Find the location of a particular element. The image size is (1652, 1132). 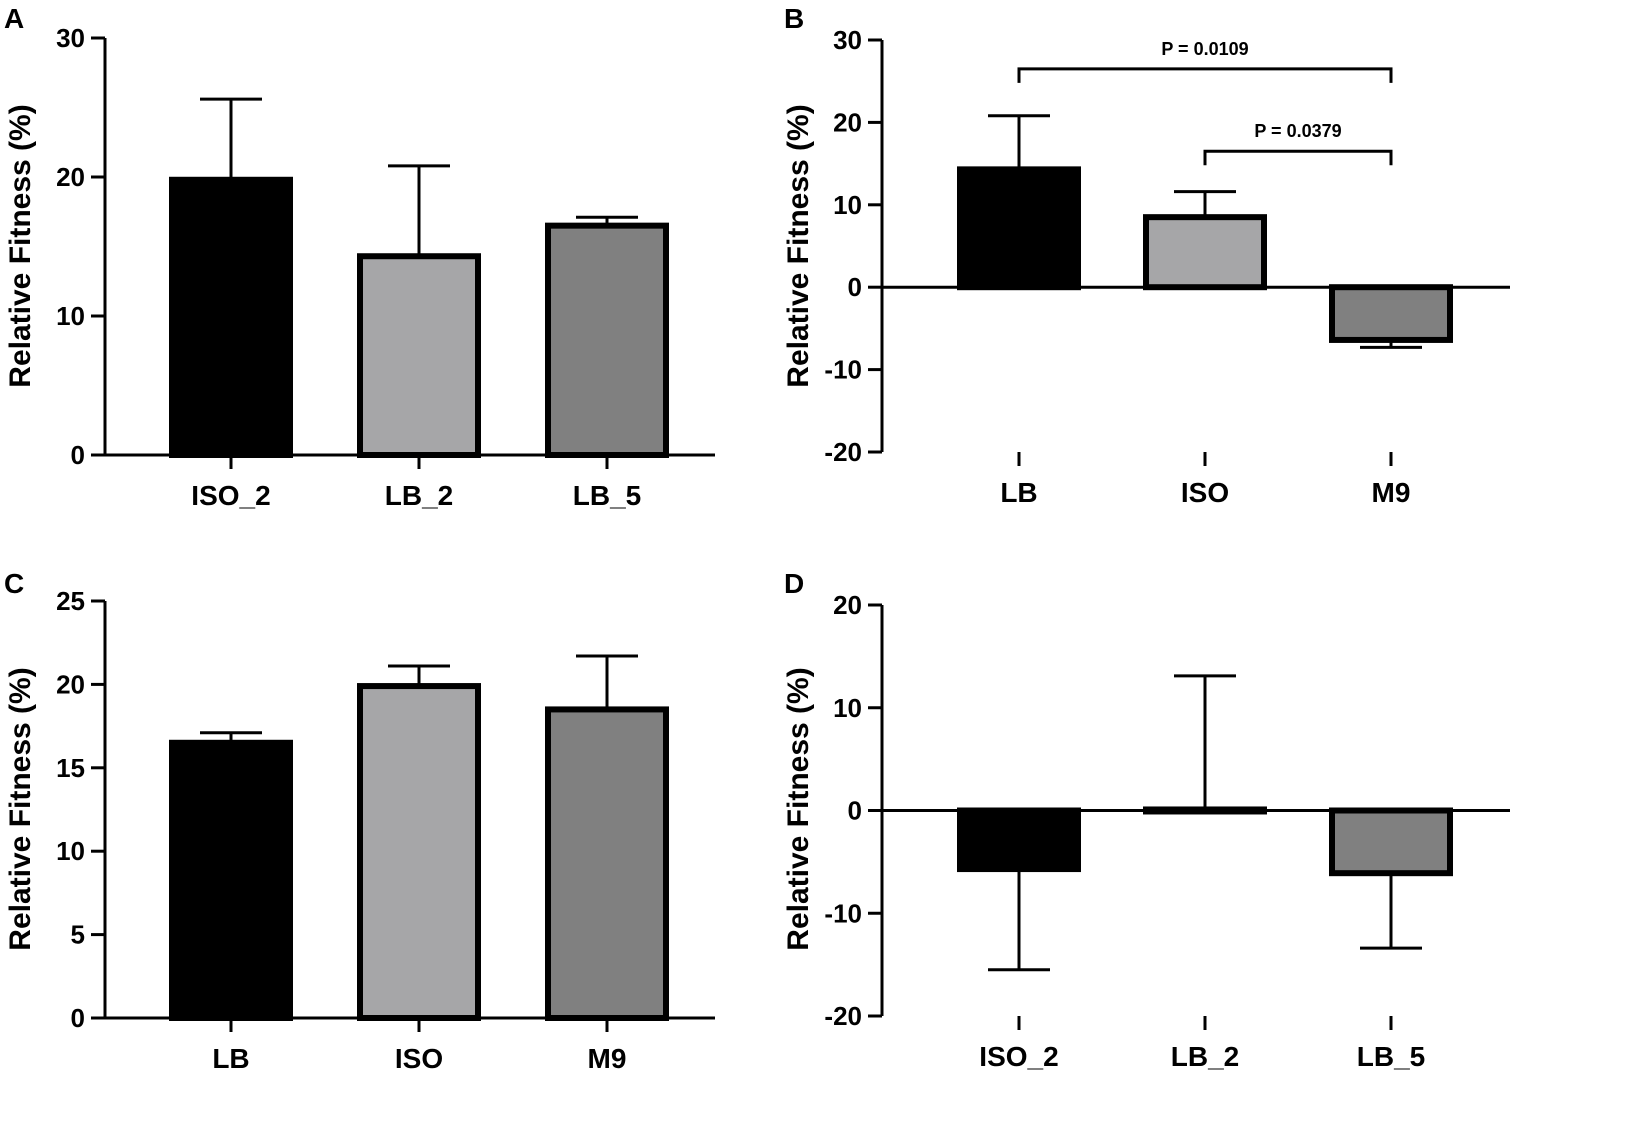

y-tick-label: 25 is located at coordinates (70, 601).